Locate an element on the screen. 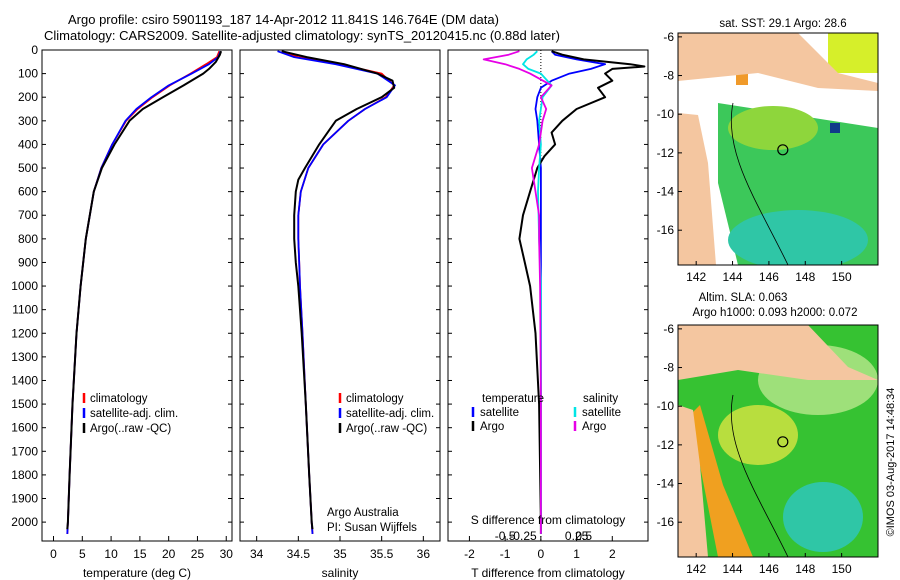 This screenshot has height=580, width=900. difference-xtick-label: 1 is located at coordinates (576, 554).